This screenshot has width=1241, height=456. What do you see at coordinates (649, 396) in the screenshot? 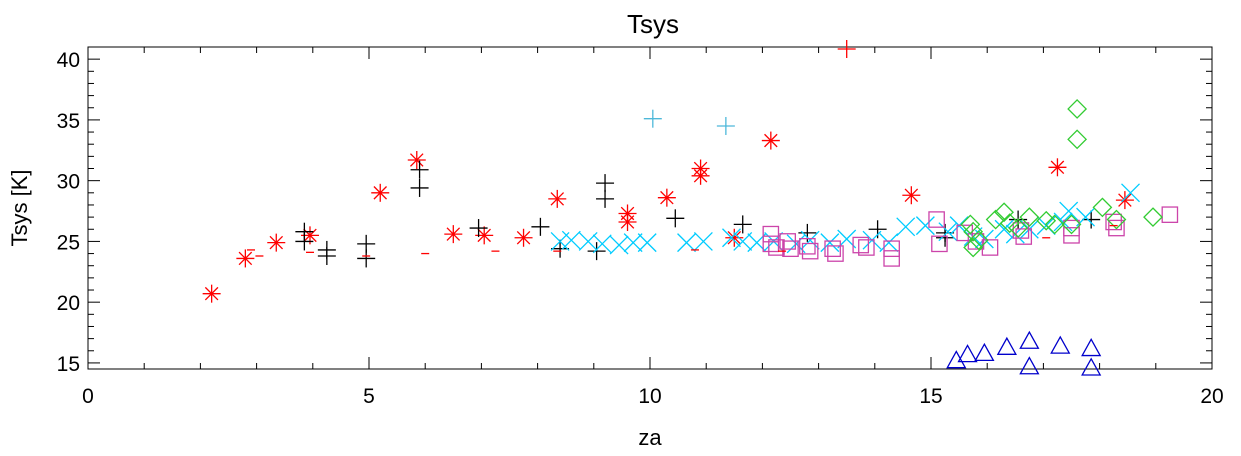
I see `x-tick-label: 10` at bounding box center [649, 396].